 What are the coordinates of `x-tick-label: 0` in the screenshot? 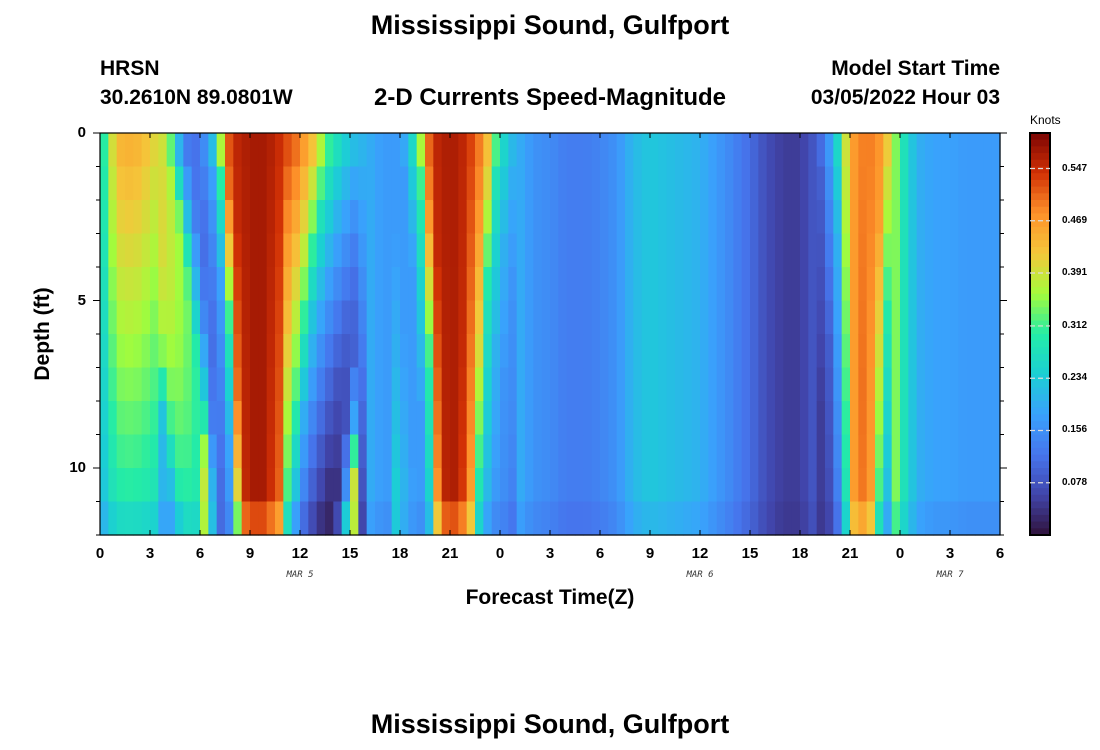 It's located at (900, 553).